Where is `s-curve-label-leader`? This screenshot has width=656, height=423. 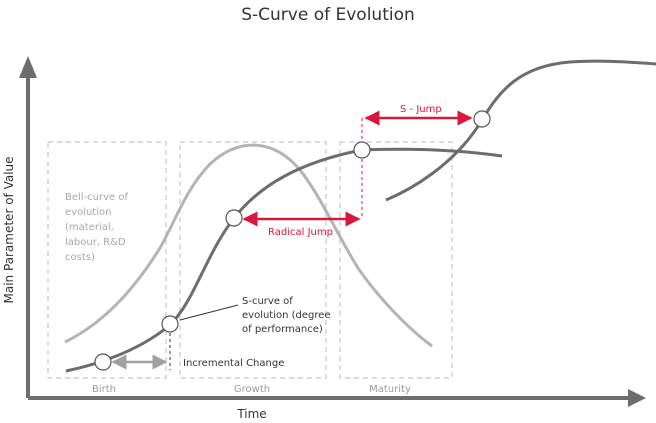 s-curve-label-leader is located at coordinates (209, 312).